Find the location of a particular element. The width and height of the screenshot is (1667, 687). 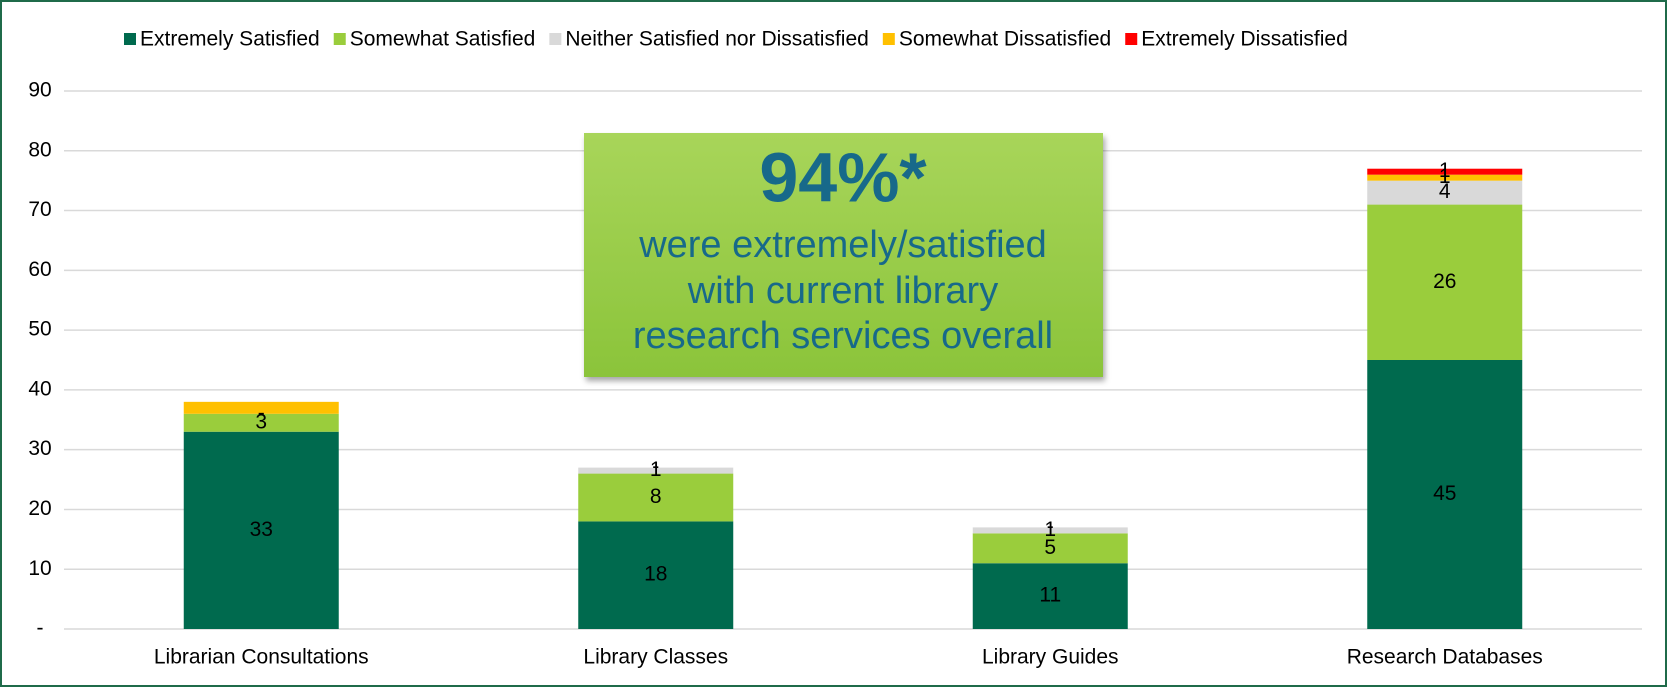

data-label: 5 is located at coordinates (1050, 547).